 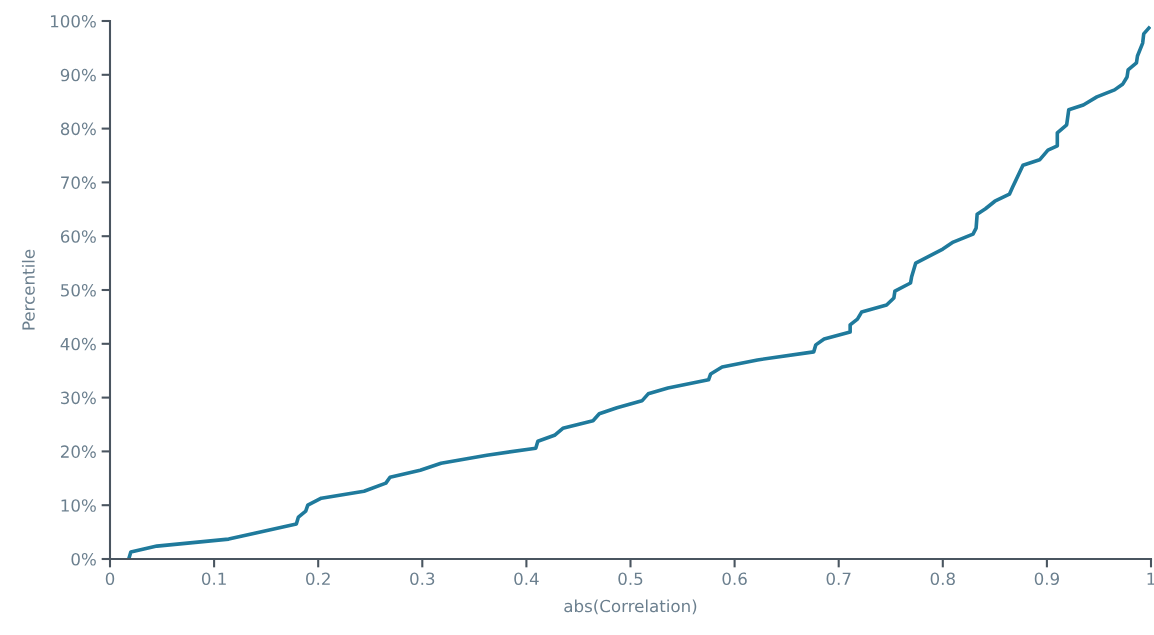 What do you see at coordinates (73, 21) in the screenshot?
I see `y-tick-label: 100%` at bounding box center [73, 21].